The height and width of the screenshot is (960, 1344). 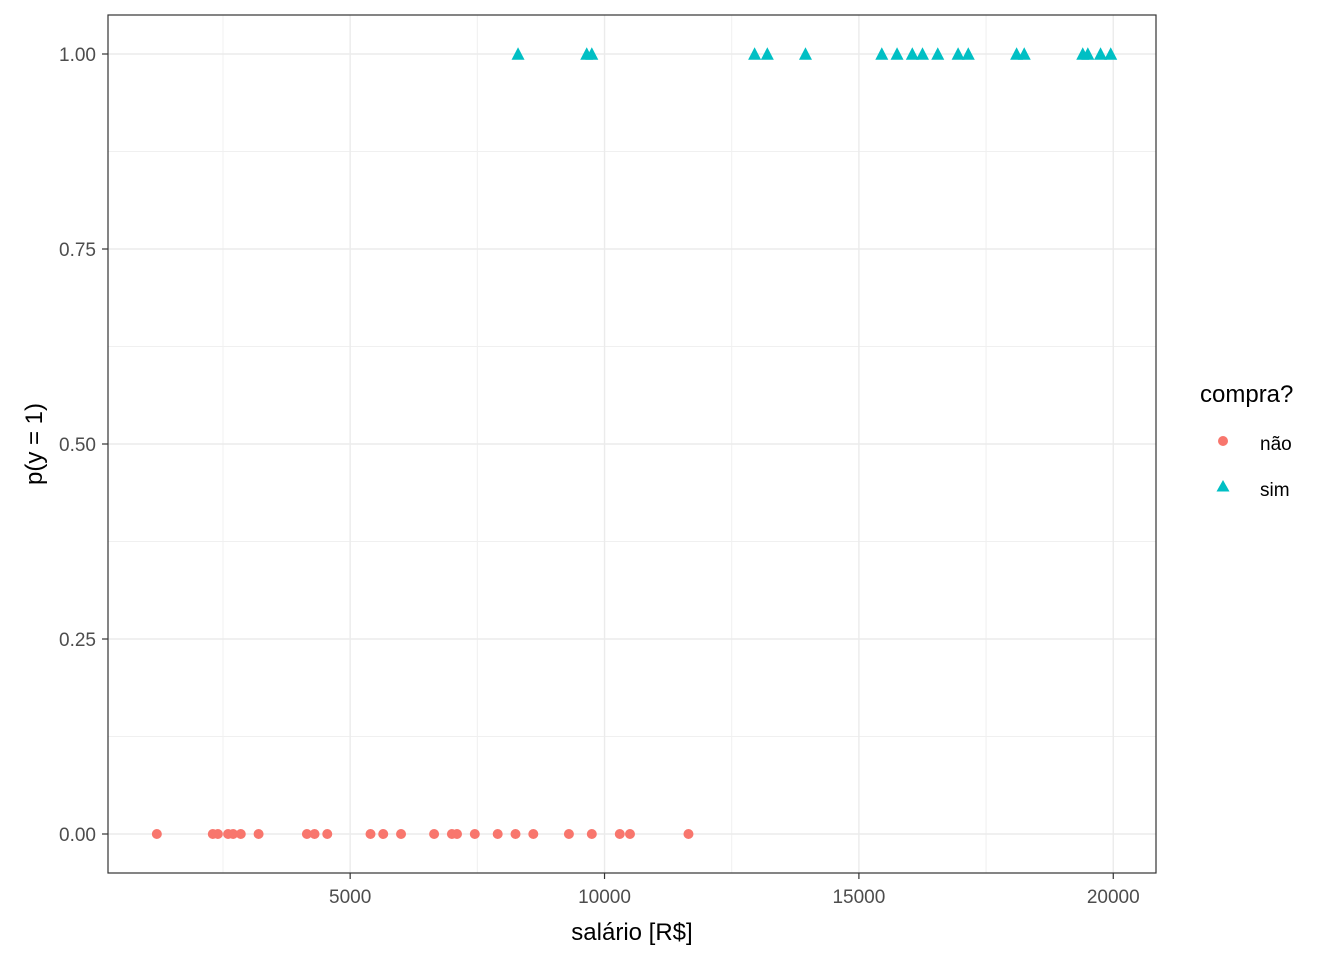 What do you see at coordinates (1275, 490) in the screenshot?
I see `legend-label-sim: sim` at bounding box center [1275, 490].